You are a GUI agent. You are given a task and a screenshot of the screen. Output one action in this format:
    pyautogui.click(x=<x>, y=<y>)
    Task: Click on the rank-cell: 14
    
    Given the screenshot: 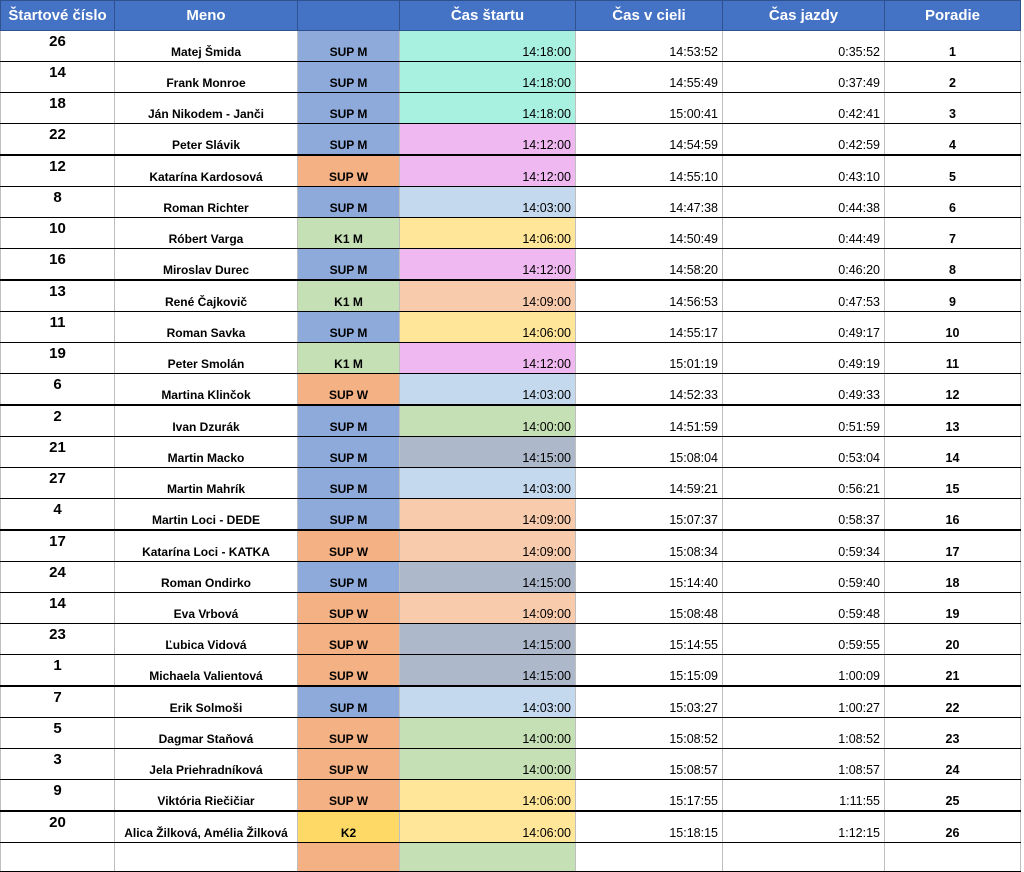 What is the action you would take?
    pyautogui.click(x=952, y=452)
    